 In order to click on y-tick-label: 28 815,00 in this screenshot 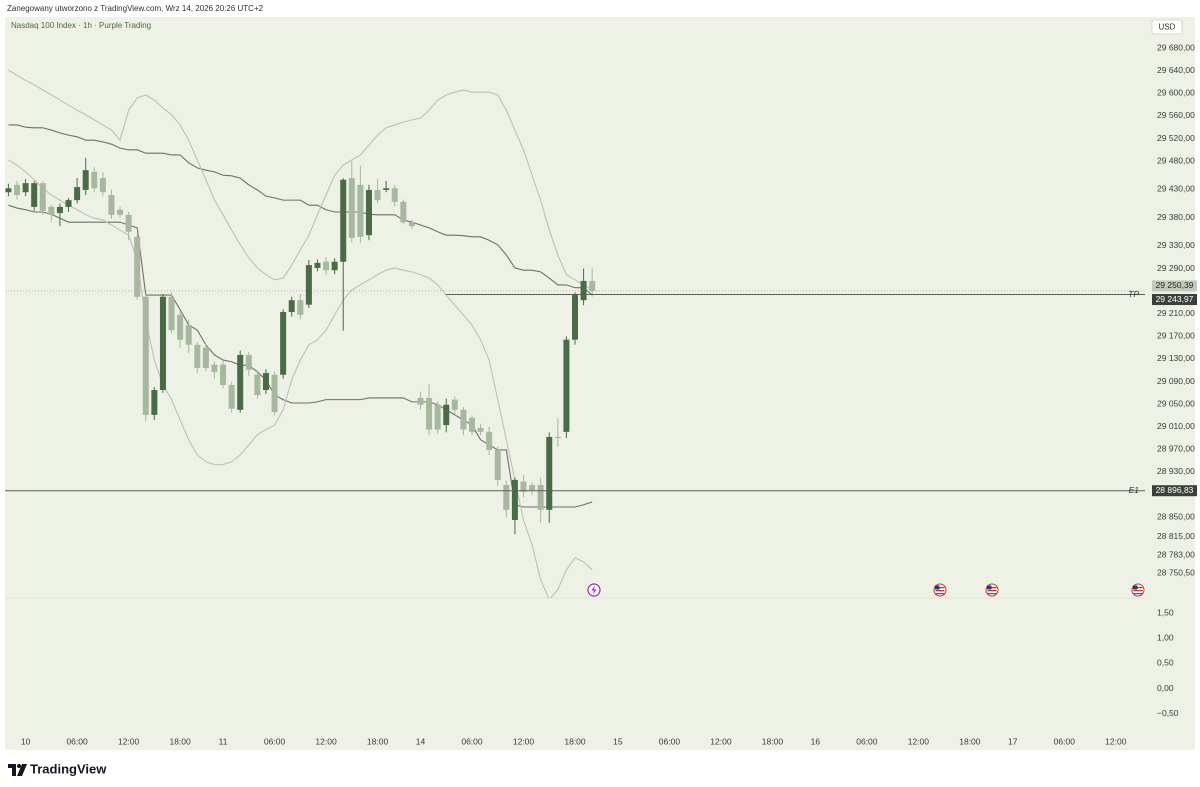, I will do `click(1176, 536)`.